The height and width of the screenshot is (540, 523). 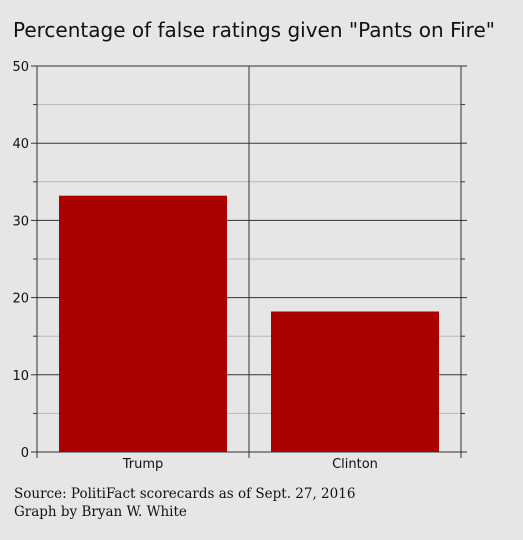 I want to click on x-tick-label: Clinton, so click(x=355, y=464).